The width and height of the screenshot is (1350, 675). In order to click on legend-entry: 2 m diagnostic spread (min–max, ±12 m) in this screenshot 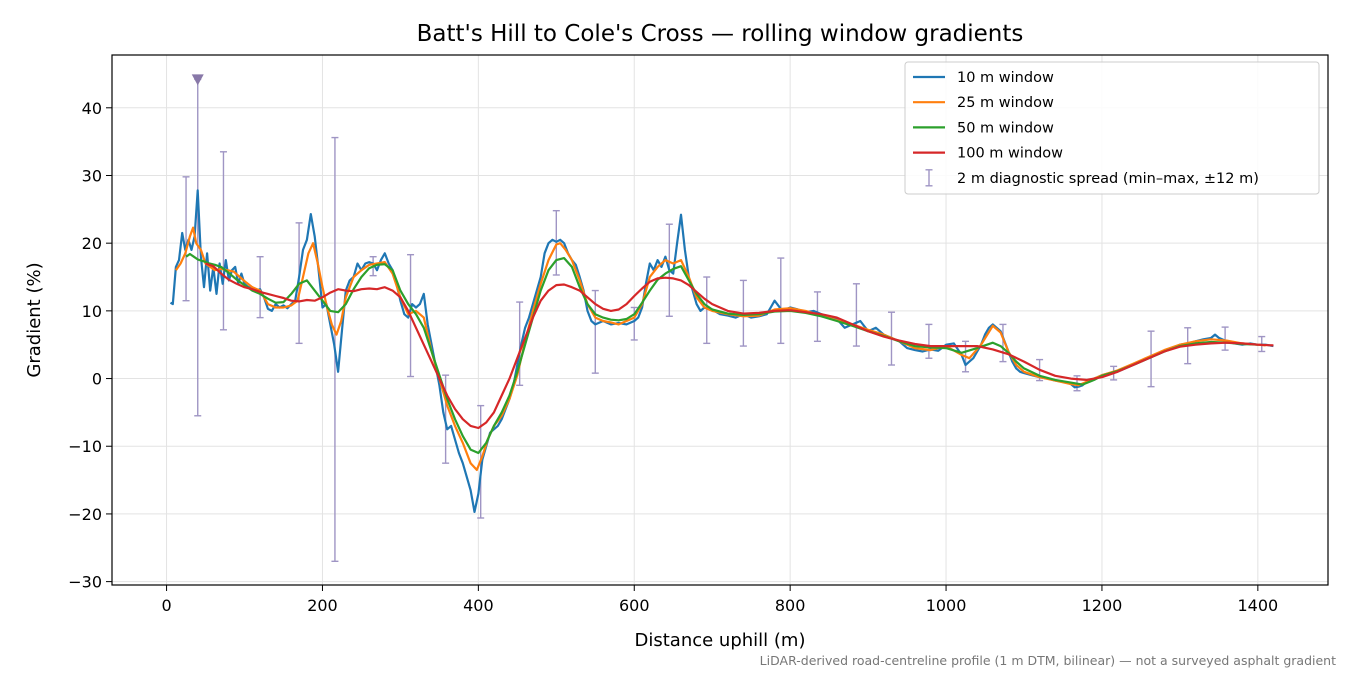, I will do `click(1092, 178)`.